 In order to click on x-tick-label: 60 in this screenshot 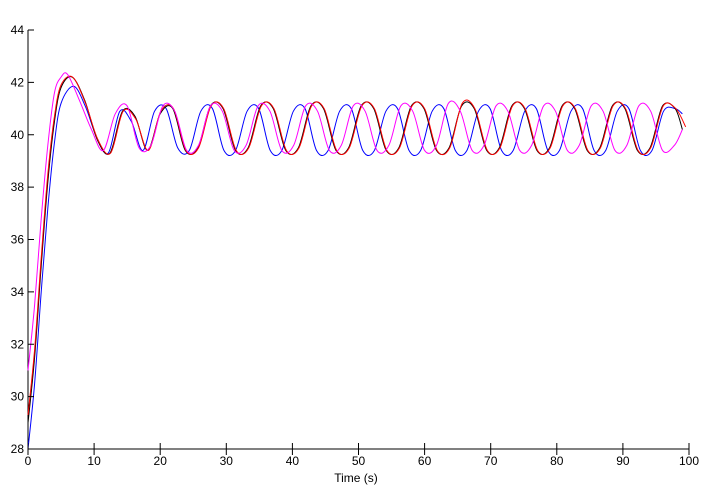, I will do `click(425, 461)`.